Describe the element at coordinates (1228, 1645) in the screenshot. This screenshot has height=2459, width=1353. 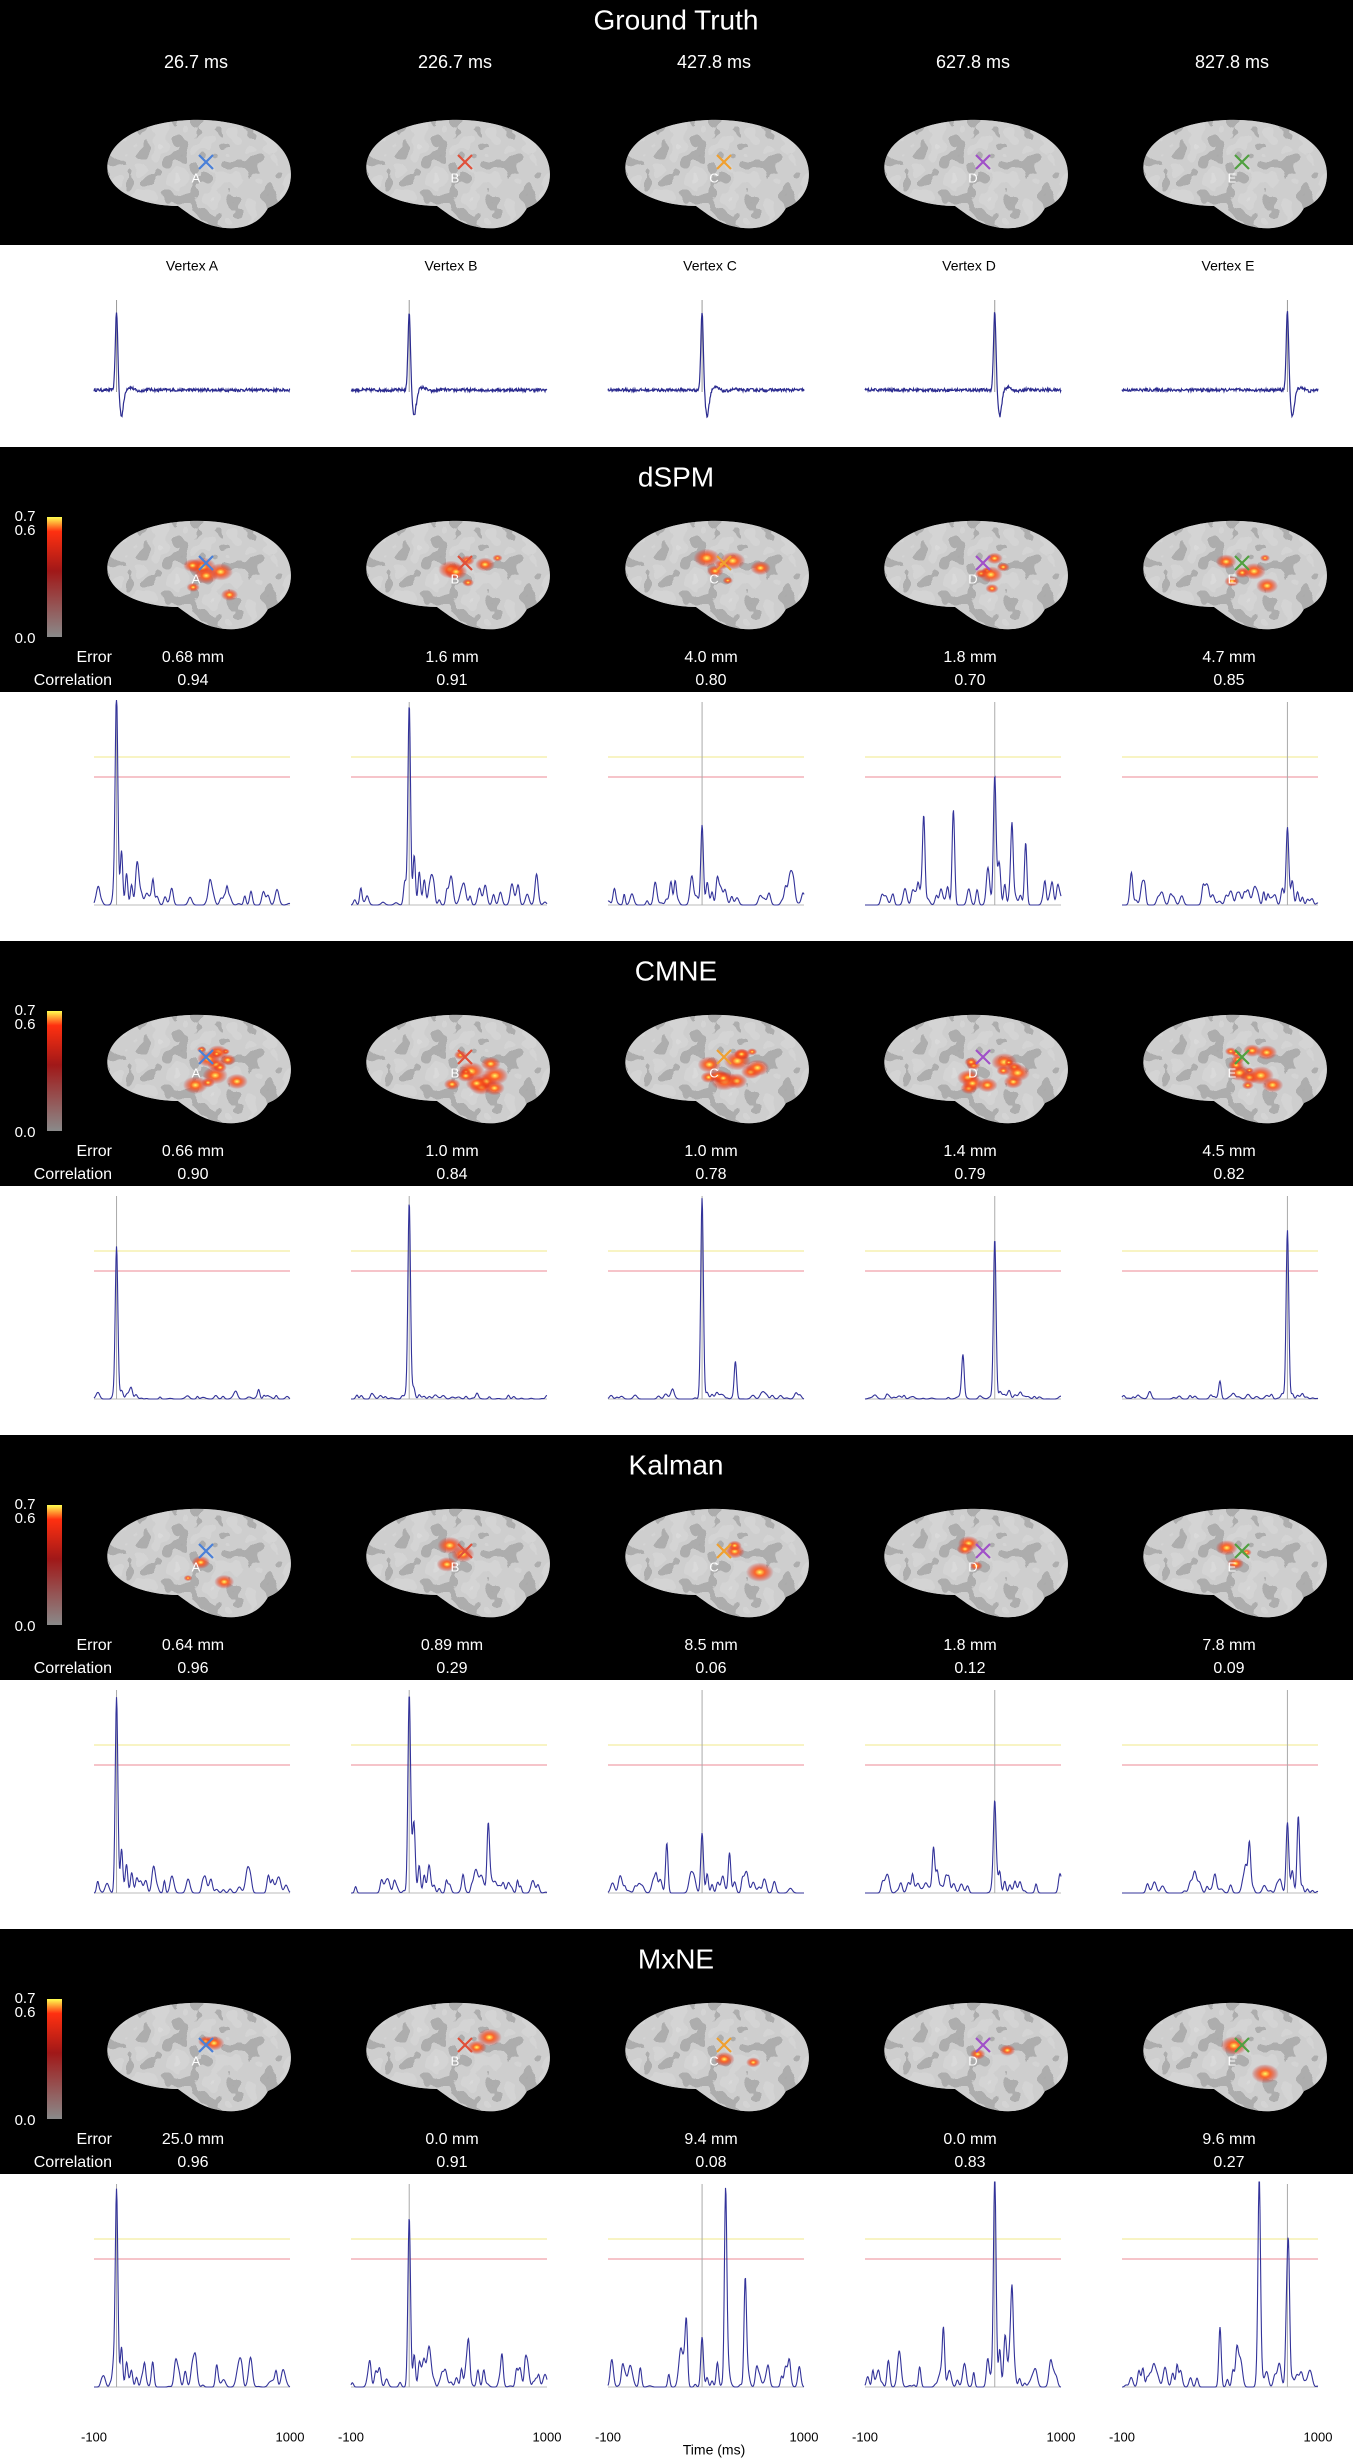
I see `error-value: 7.8 mm` at that location.